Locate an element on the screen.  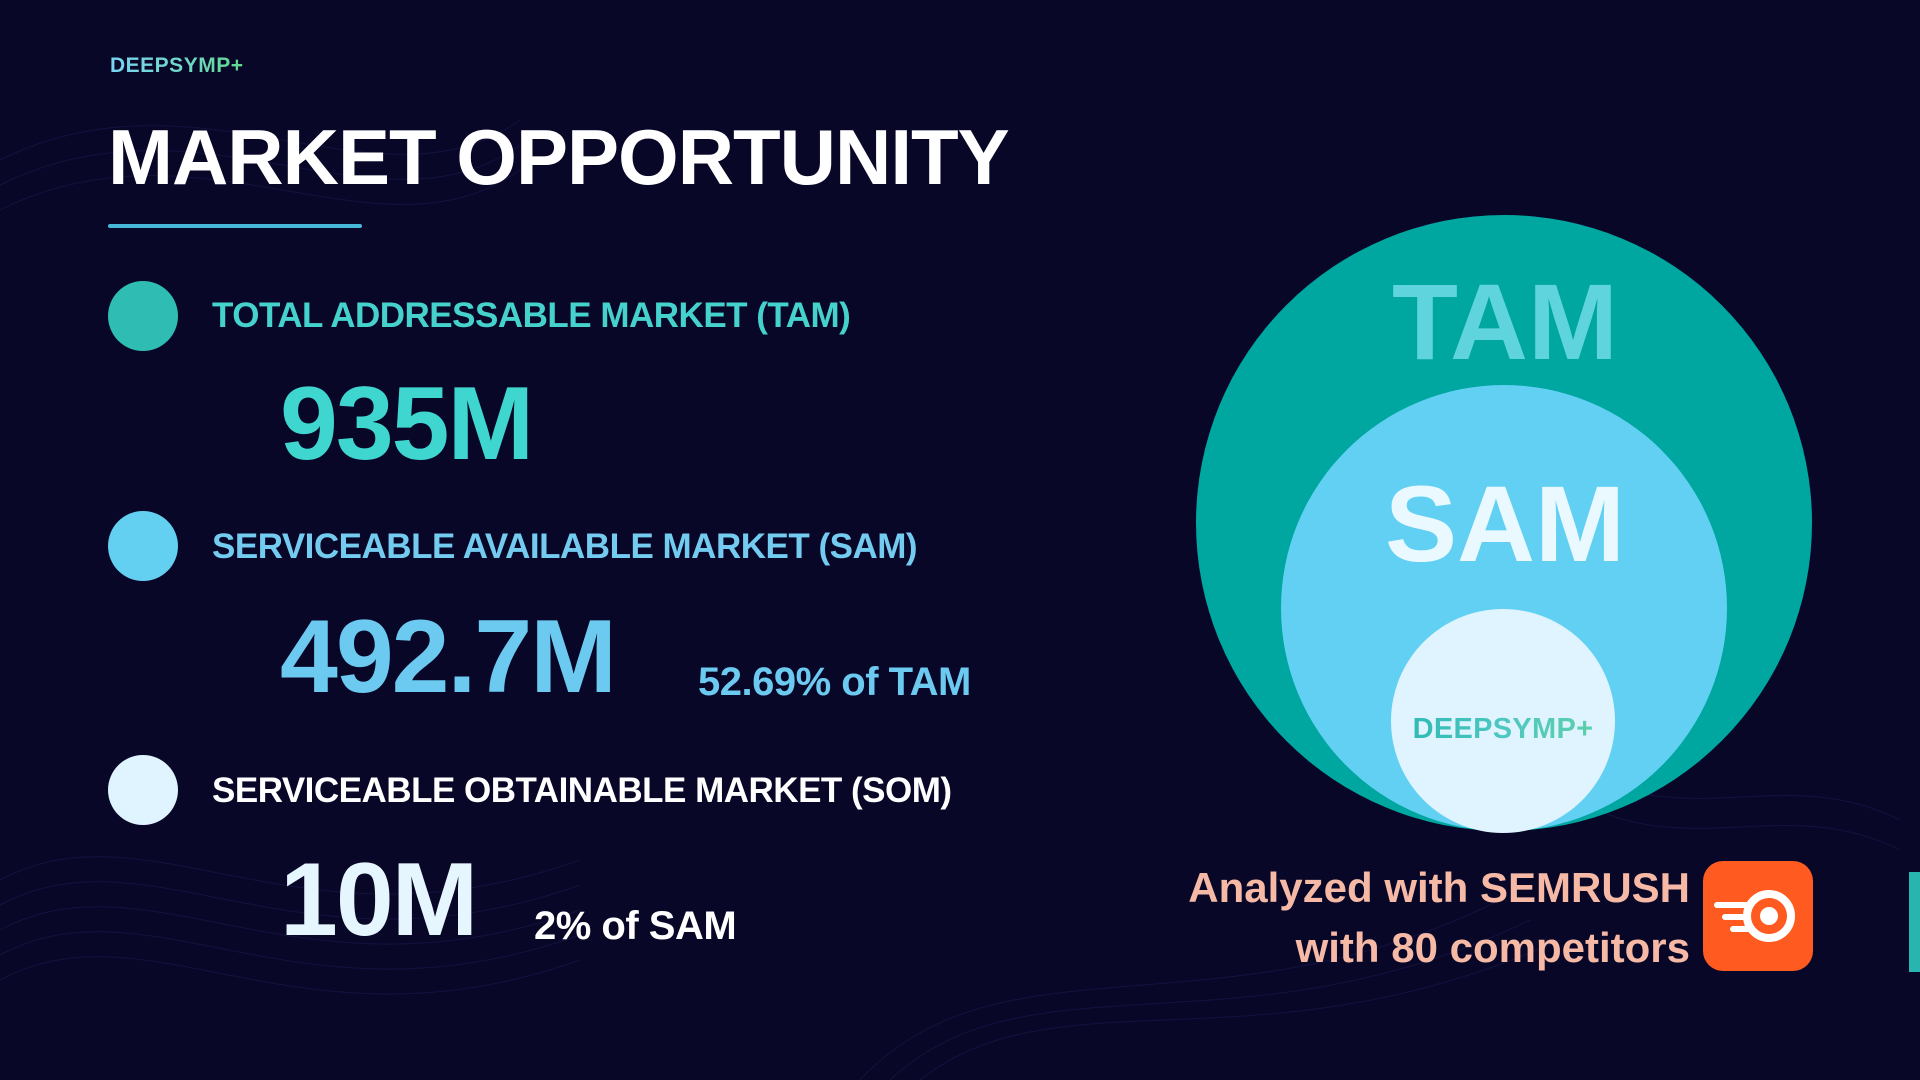
analysis-note-line1: Analyzed with SEMRUSH is located at coordinates (1439, 887).